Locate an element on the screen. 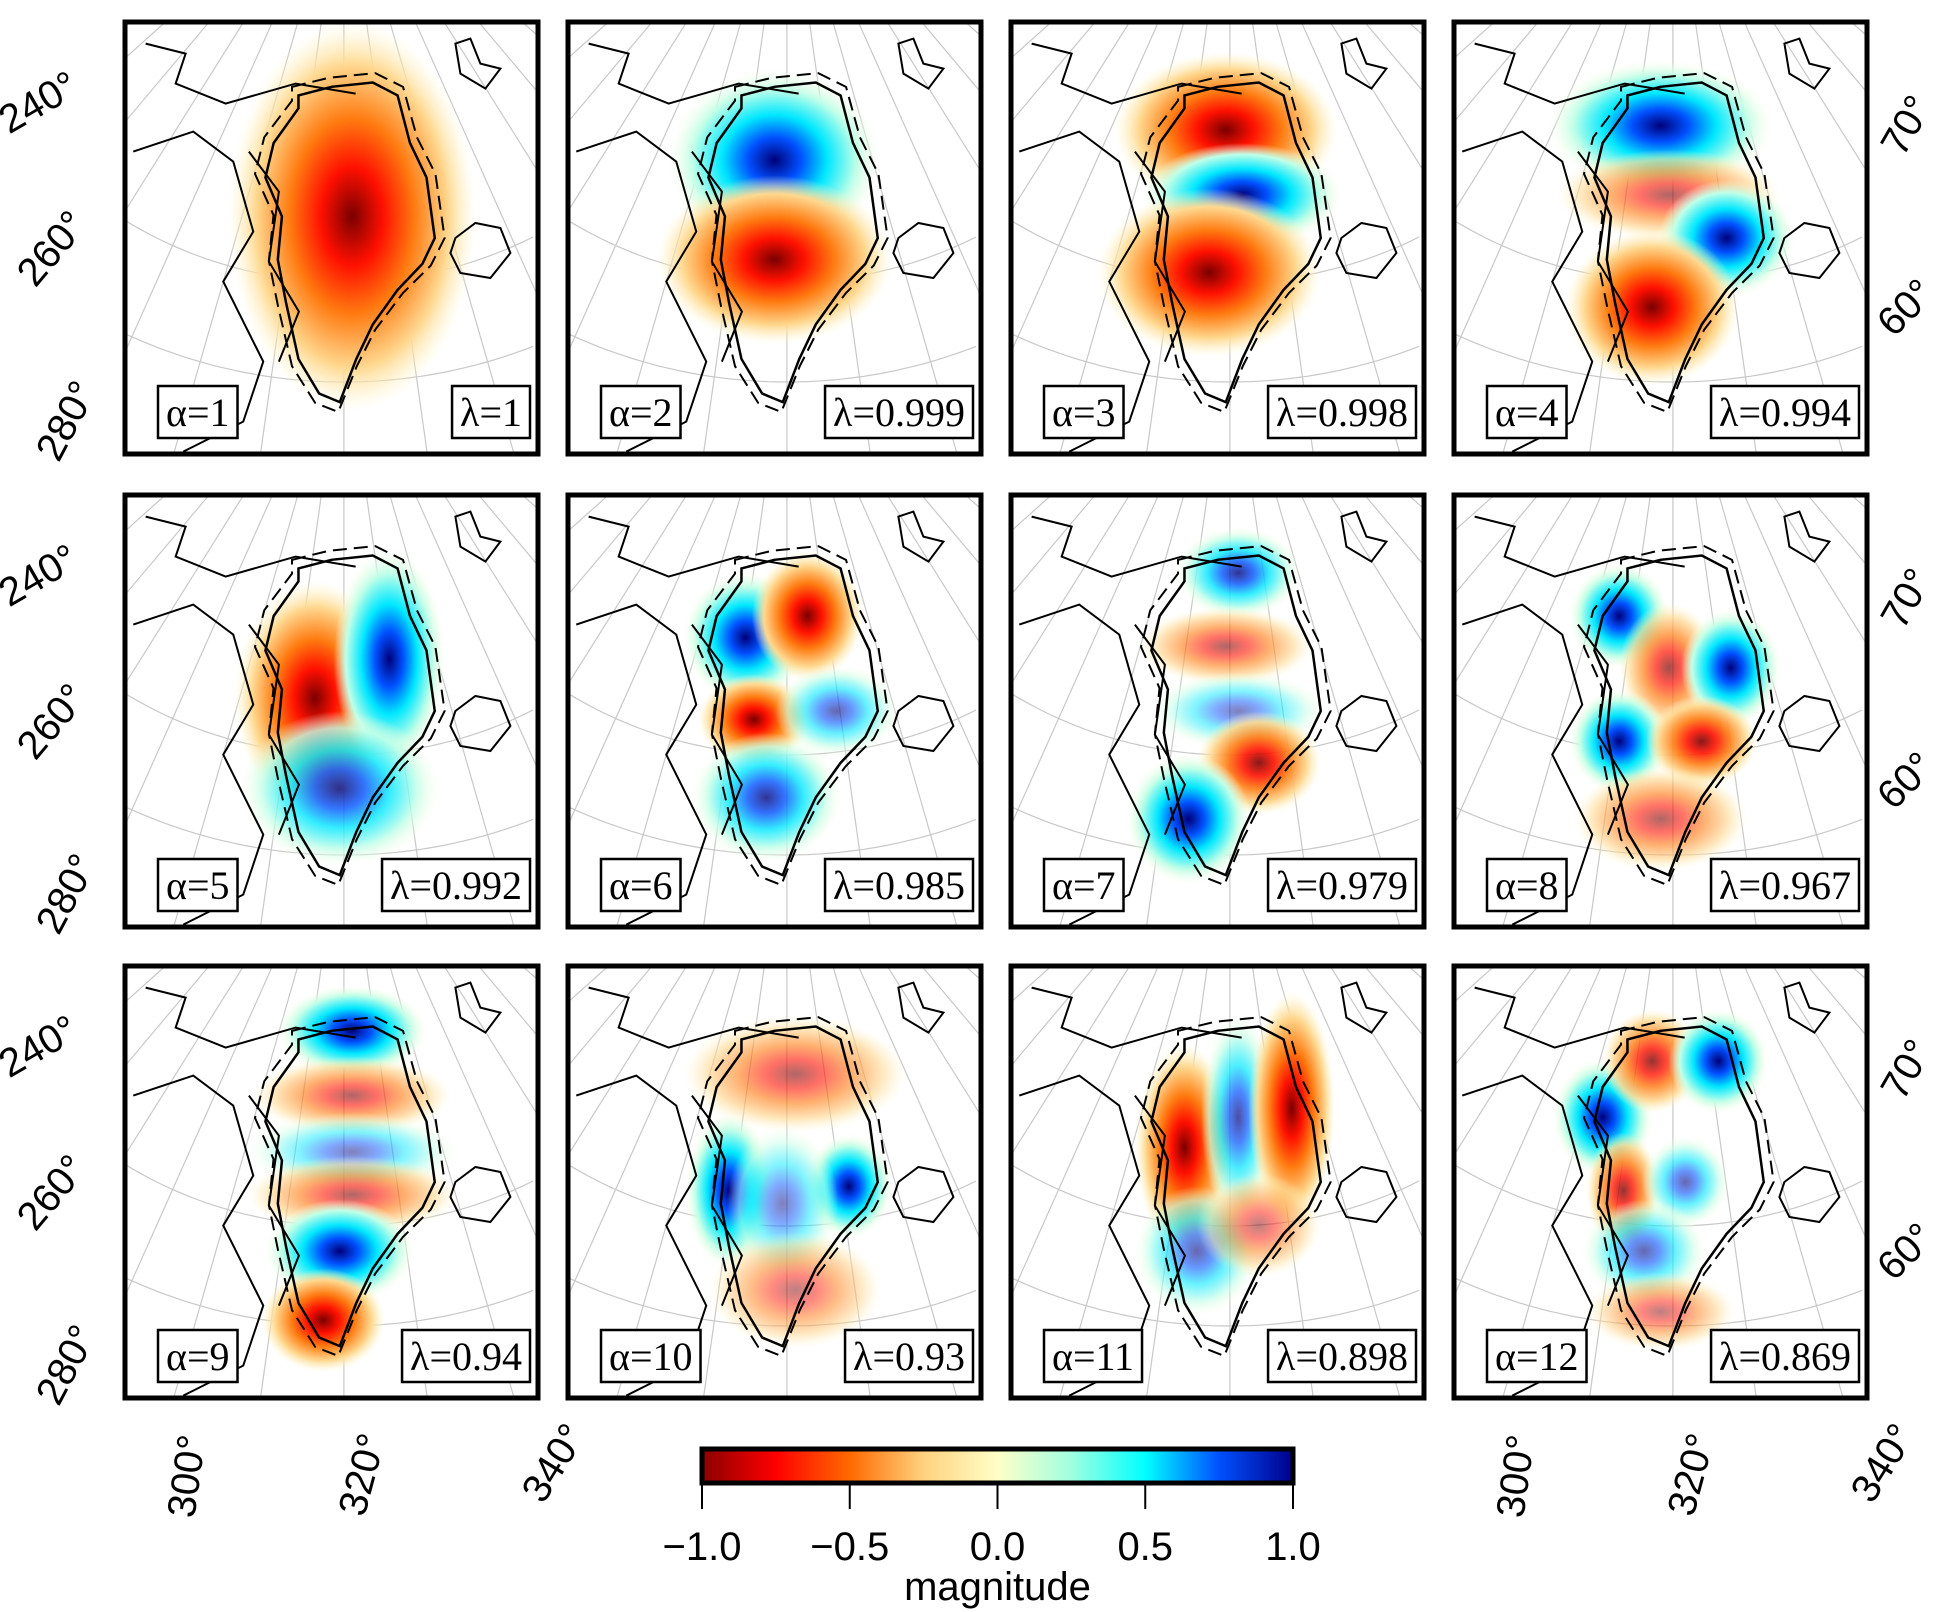  alpha-label: α=3 is located at coordinates (1084, 412).